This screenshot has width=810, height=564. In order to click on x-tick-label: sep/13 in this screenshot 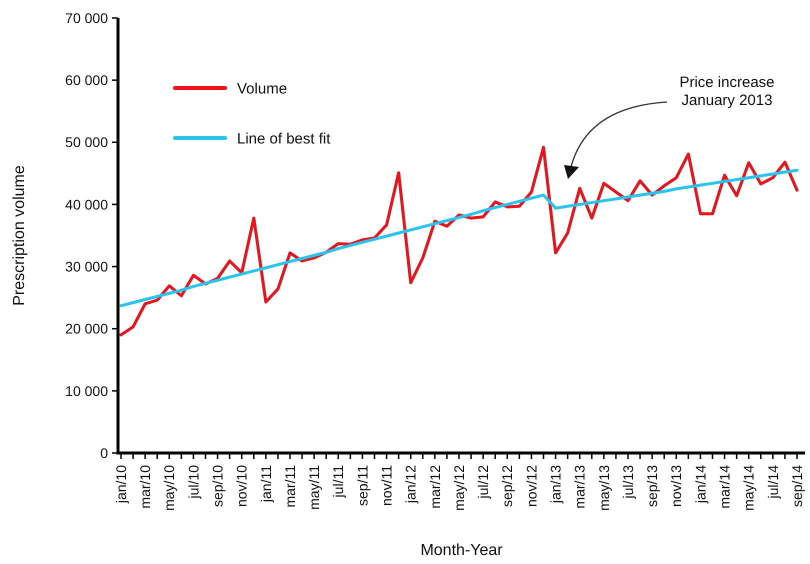, I will do `click(652, 486)`.